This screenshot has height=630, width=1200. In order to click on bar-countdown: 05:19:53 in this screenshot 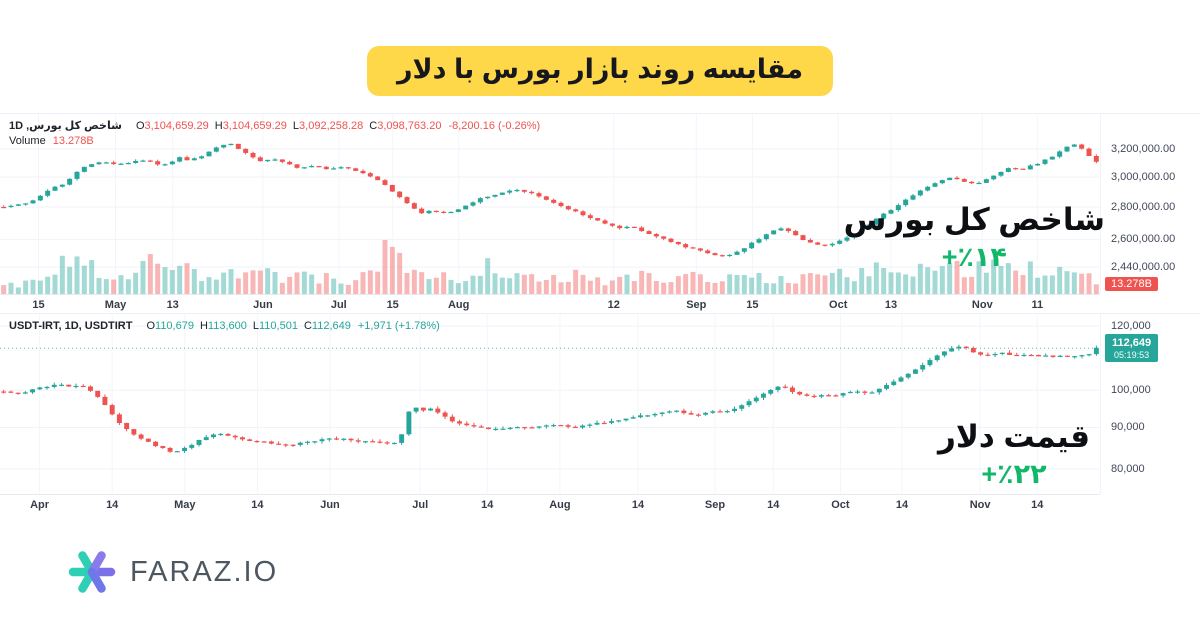, I will do `click(1132, 355)`.